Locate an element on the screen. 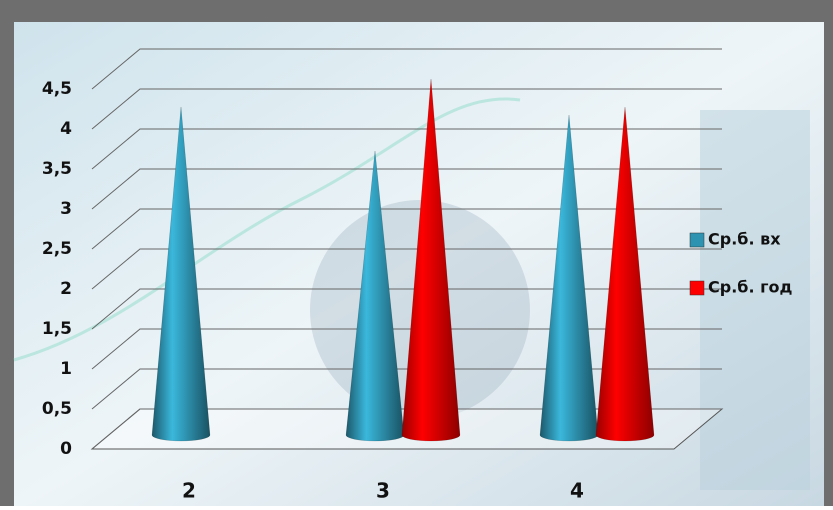 The image size is (833, 510). y-tick-label: 3 is located at coordinates (66, 209).